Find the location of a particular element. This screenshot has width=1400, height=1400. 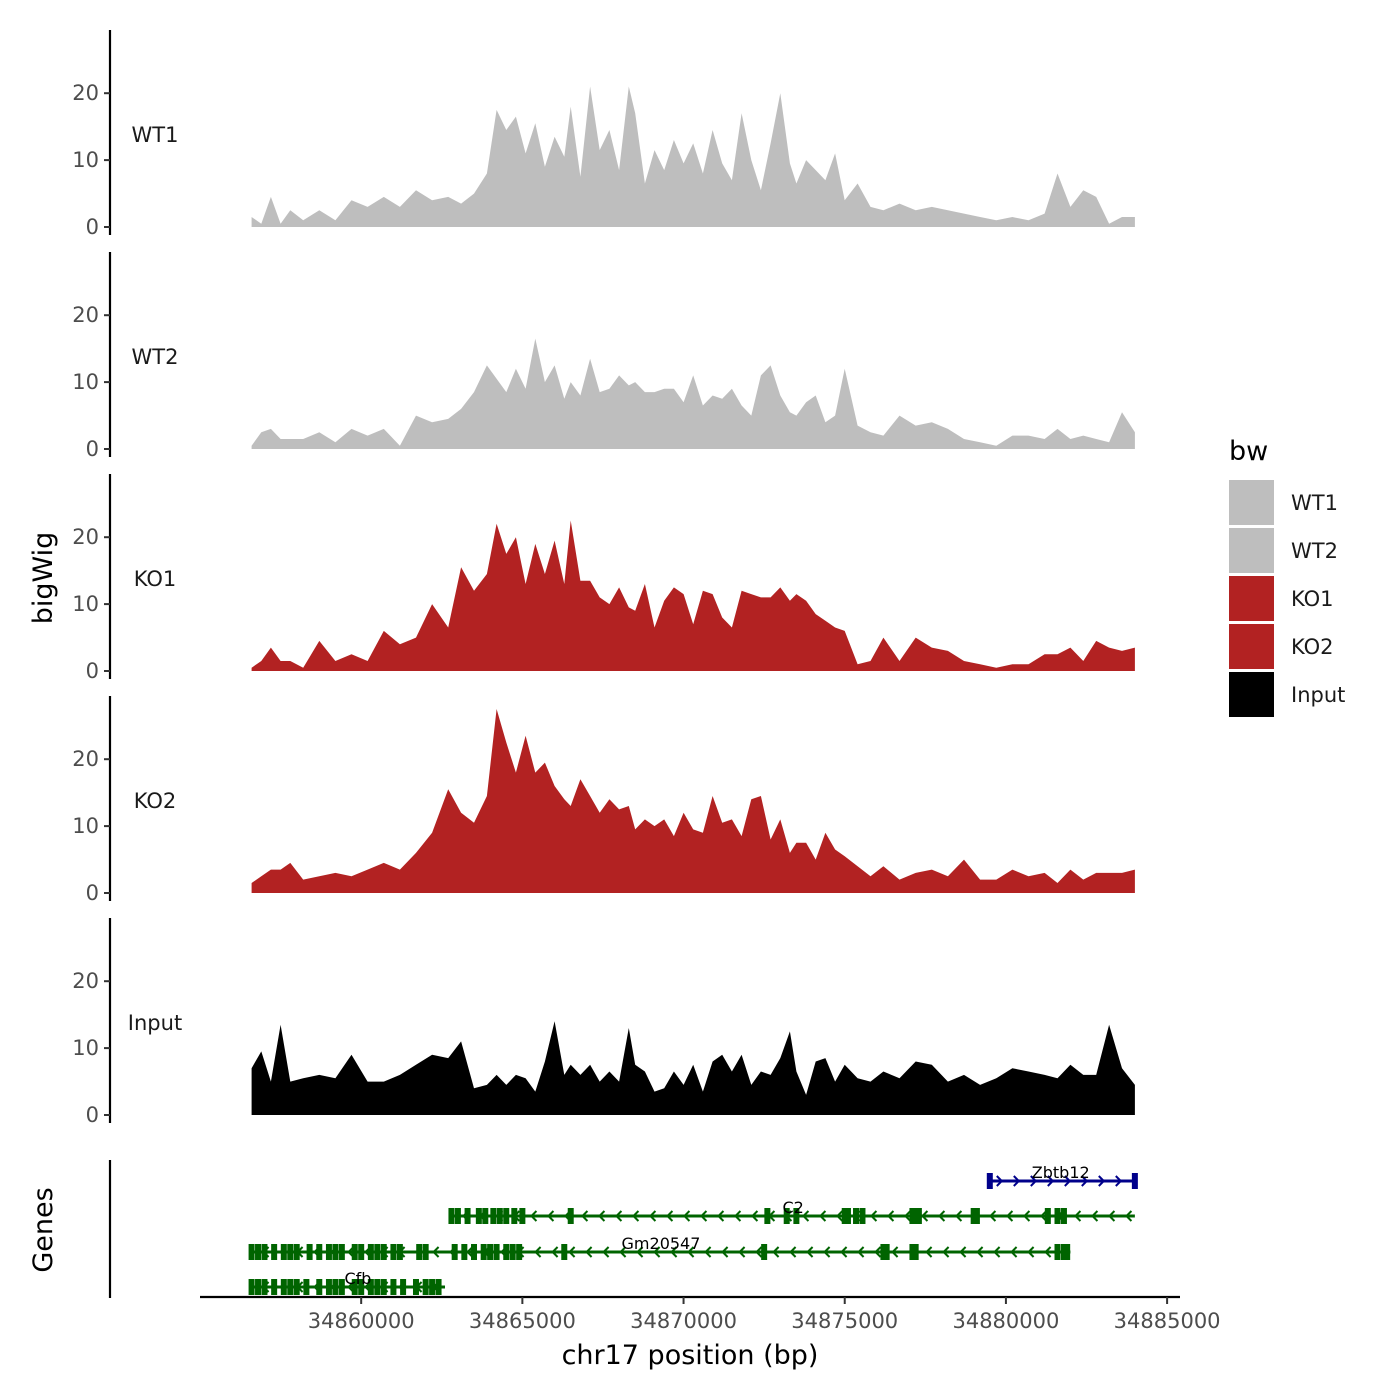

y-tick-label-WT2-10: 10 is located at coordinates (85, 382).